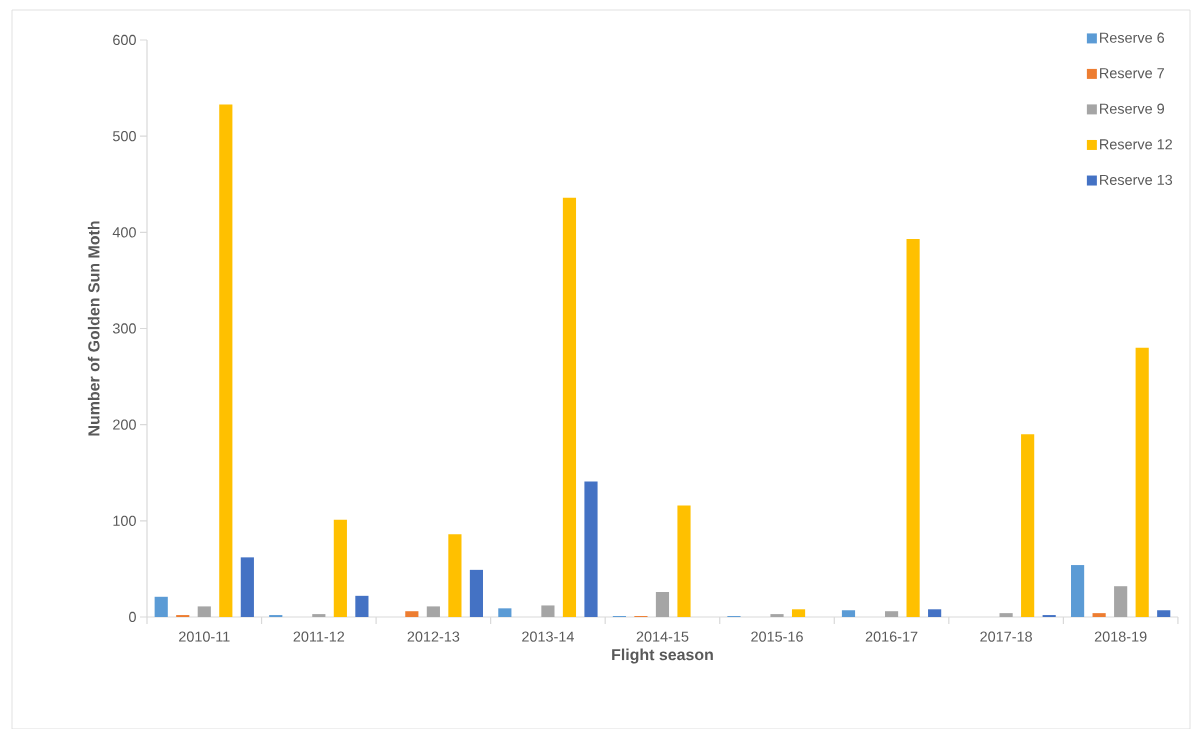 This screenshot has height=729, width=1193. I want to click on y-tick-label: 200, so click(124, 424).